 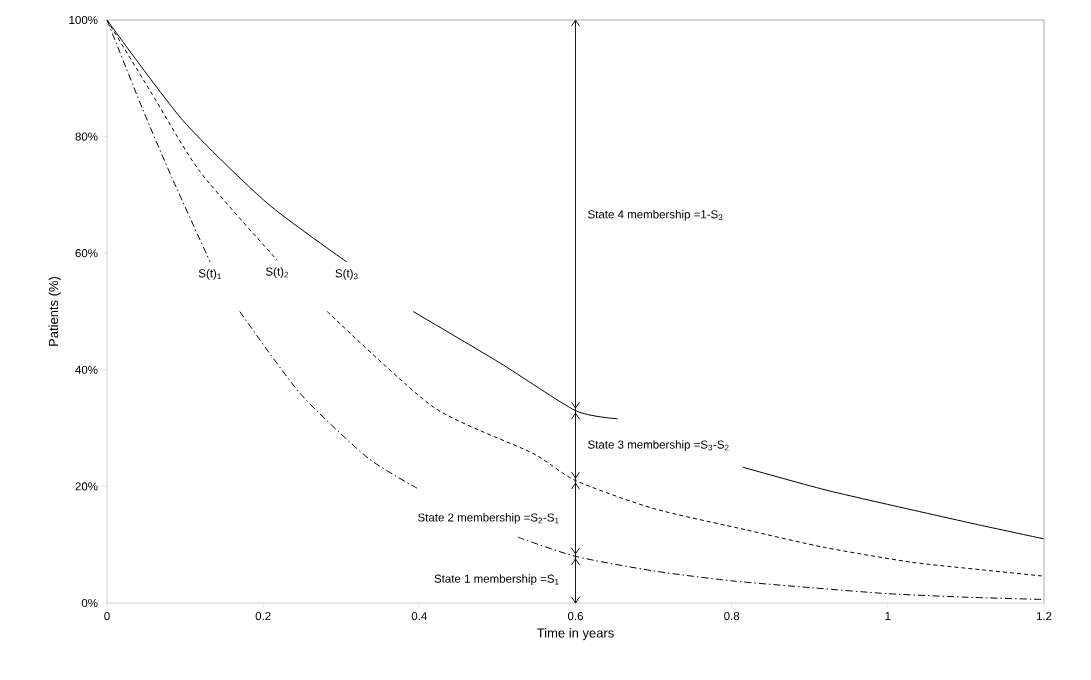 I want to click on y-tick-label: 20%, so click(x=86, y=486).